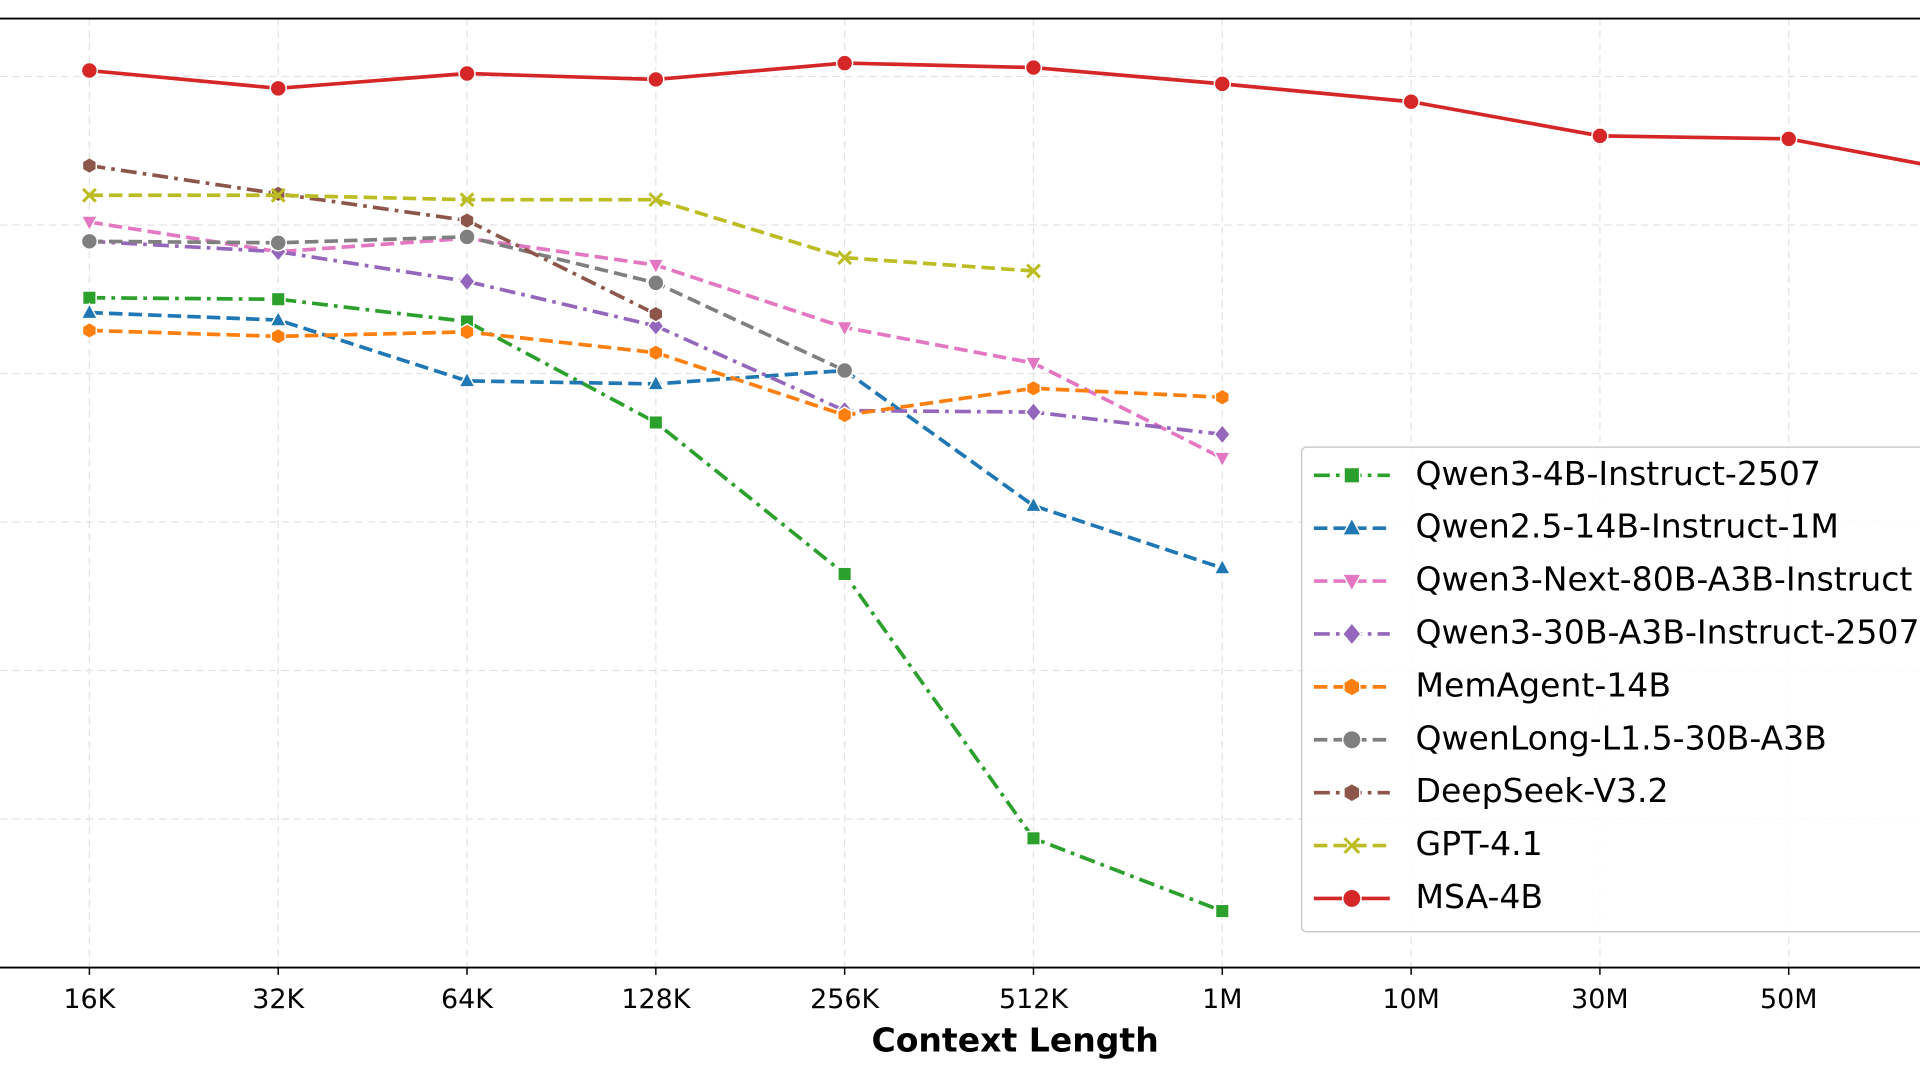  What do you see at coordinates (845, 999) in the screenshot?
I see `x-tick-label: 256K` at bounding box center [845, 999].